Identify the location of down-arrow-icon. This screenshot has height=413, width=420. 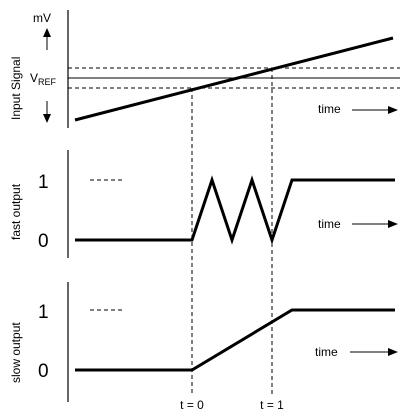
(47, 112).